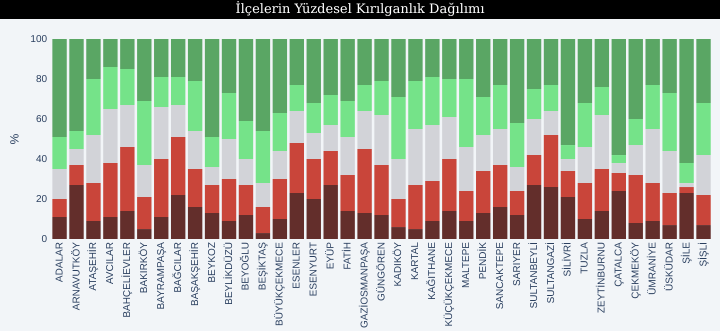 This screenshot has width=720, height=331. Describe the element at coordinates (144, 268) in the screenshot. I see `x-tick-label: BAKIRKÖY` at that location.